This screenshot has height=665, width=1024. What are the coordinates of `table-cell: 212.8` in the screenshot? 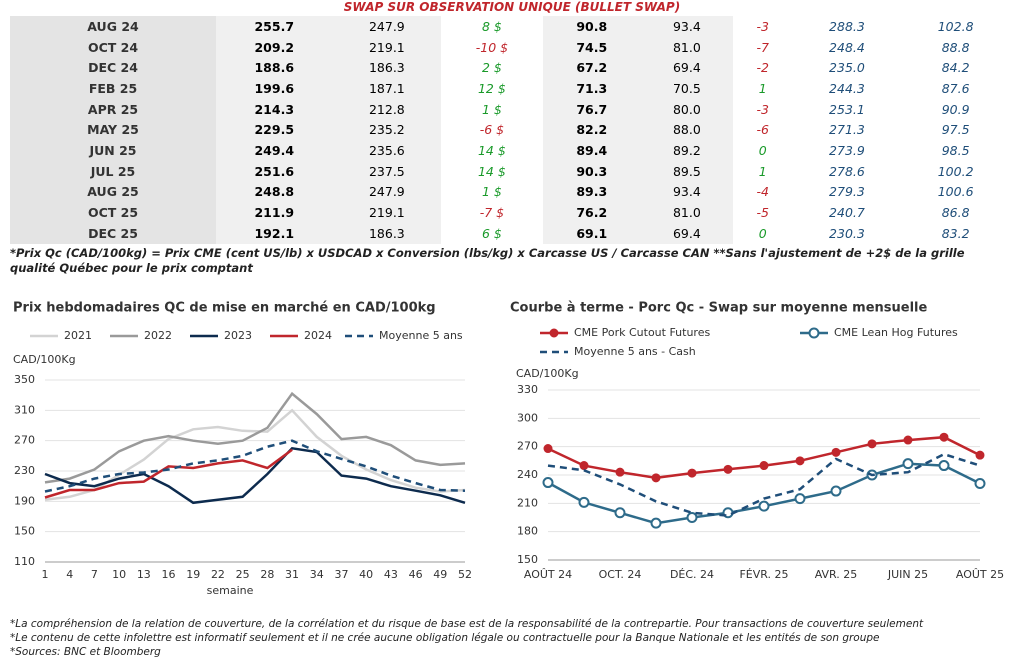 It's located at (387, 109).